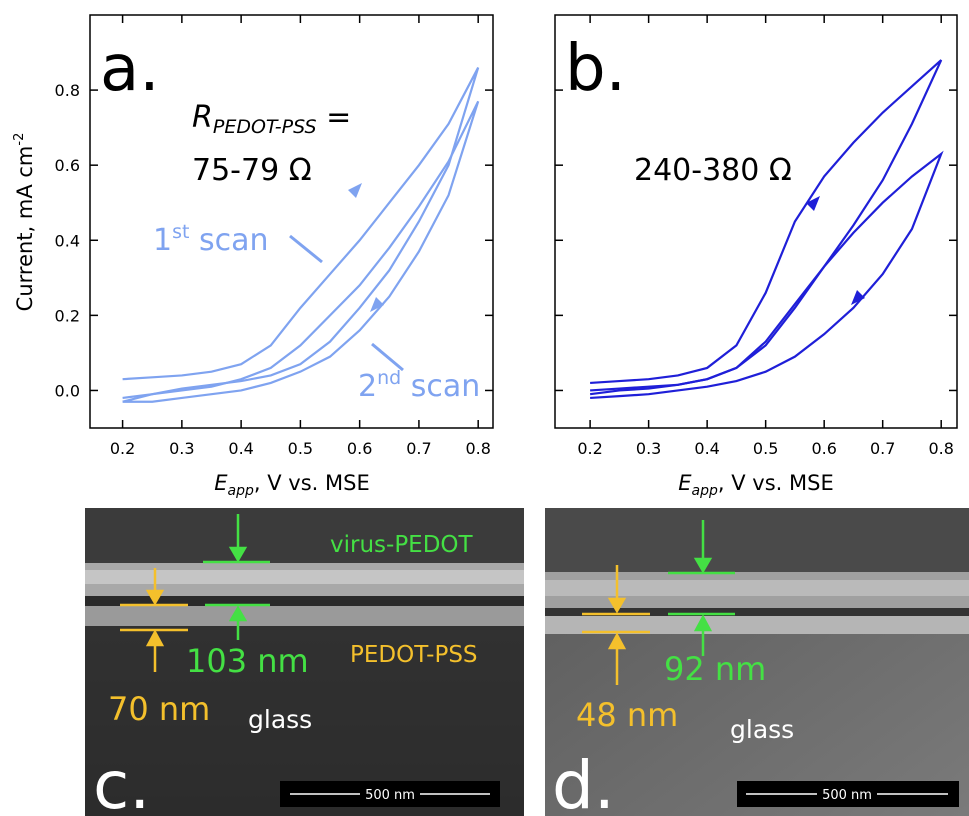  Describe the element at coordinates (252, 170) in the screenshot. I see `resistance-value: 75-79 Ω` at that location.